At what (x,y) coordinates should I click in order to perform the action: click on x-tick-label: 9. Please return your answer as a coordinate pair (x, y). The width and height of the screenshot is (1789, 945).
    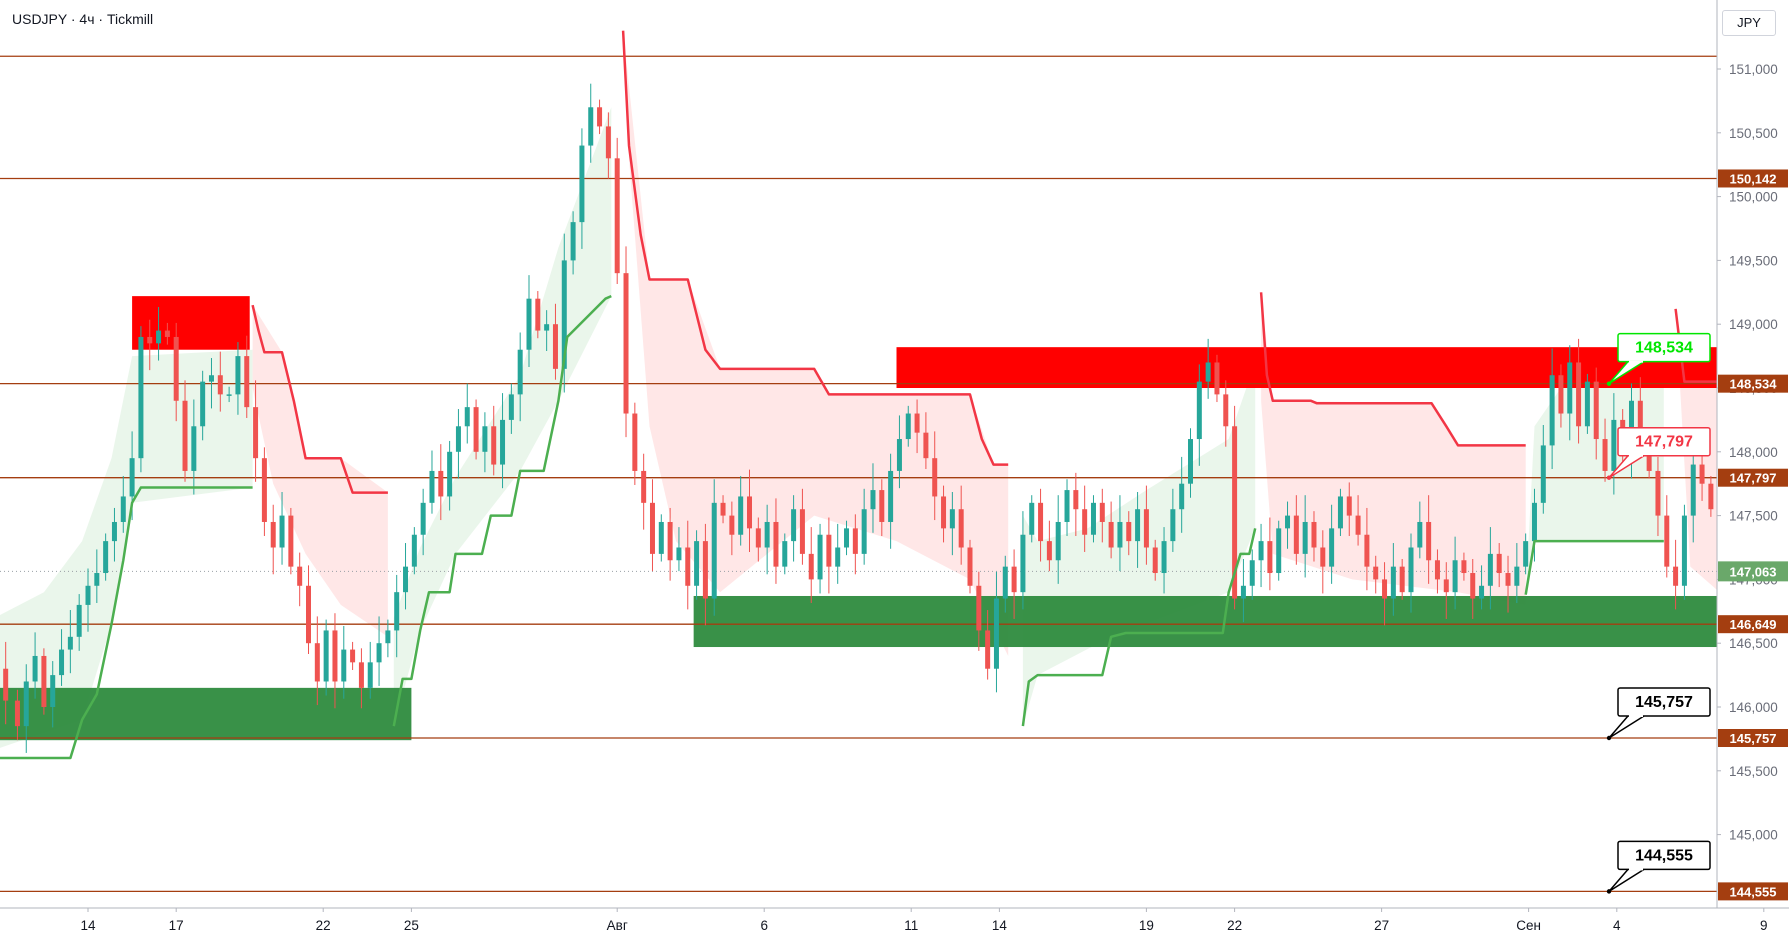
    Looking at the image, I should click on (1764, 925).